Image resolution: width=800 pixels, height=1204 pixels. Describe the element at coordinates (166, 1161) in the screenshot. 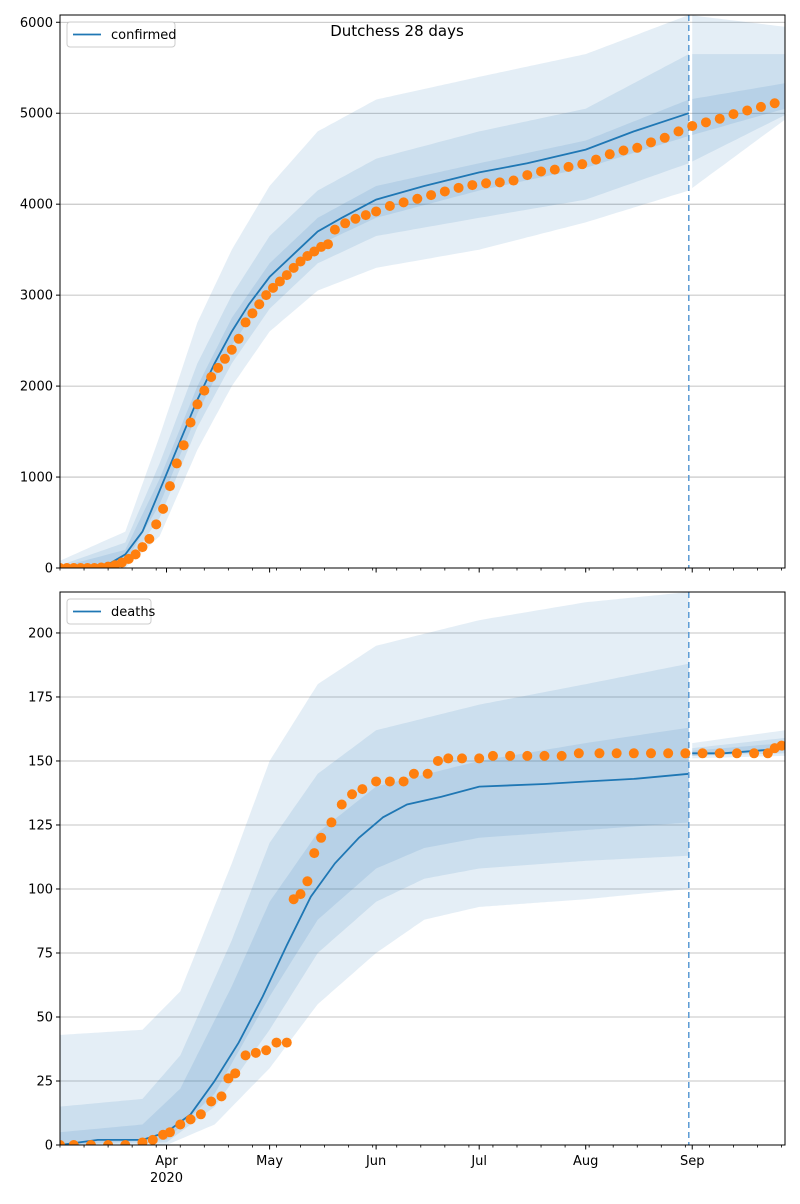

I see `x-tick-label: Apr` at that location.